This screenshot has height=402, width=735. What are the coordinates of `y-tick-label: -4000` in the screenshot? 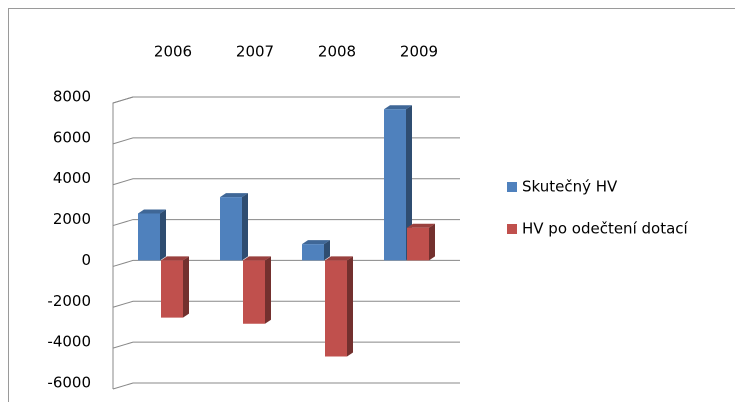 It's located at (69, 342).